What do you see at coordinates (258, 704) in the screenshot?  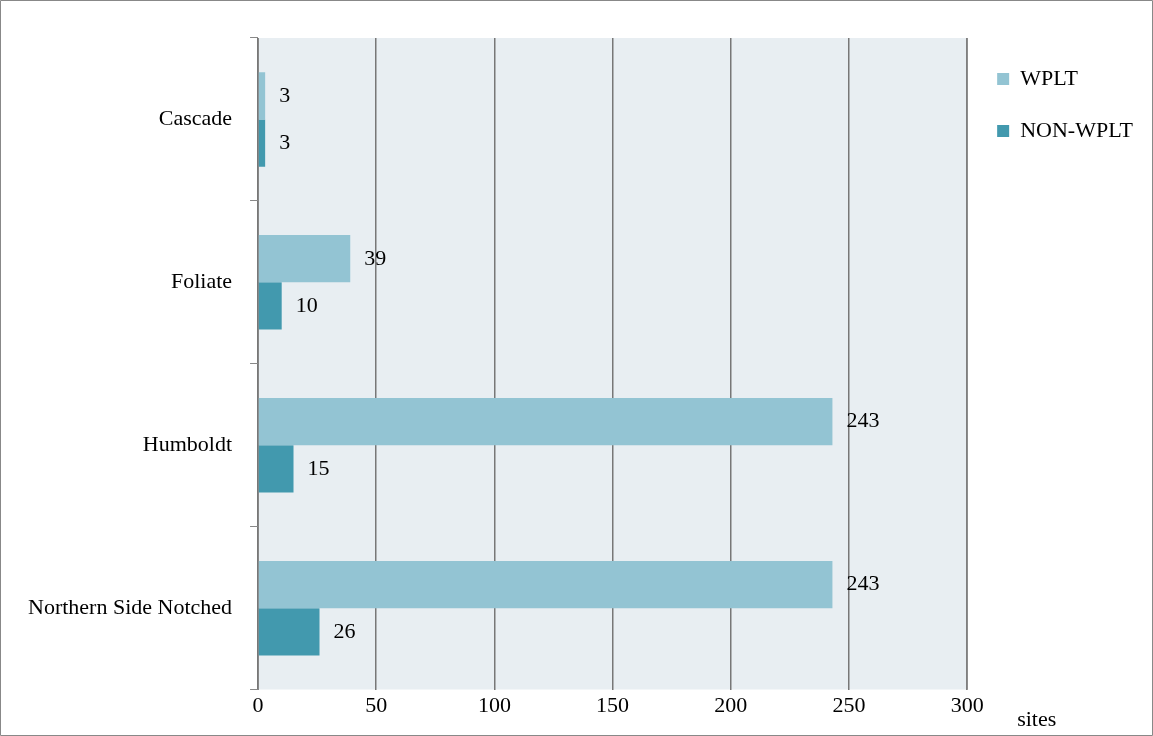 I see `x-tick-label: 0` at bounding box center [258, 704].